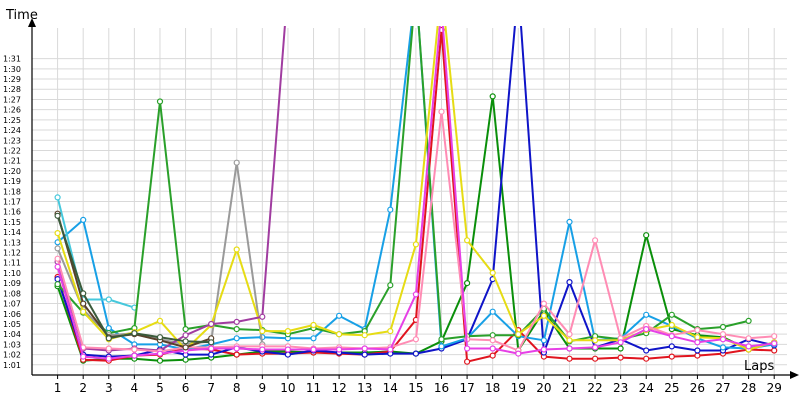 This screenshot has height=400, width=800. I want to click on y-tick-label: 1:21, so click(12, 161).